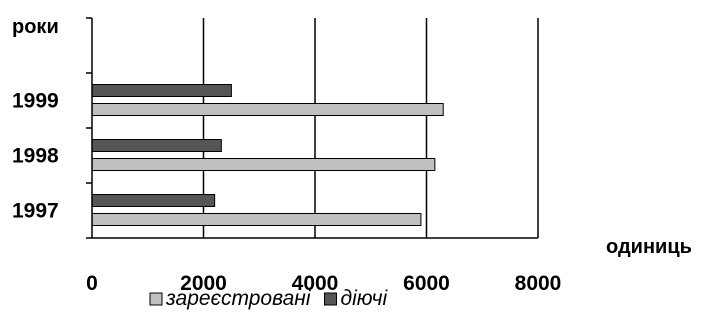 This screenshot has height=322, width=712. Describe the element at coordinates (365, 298) in the screenshot. I see `legend-label-діючі: діючі` at that location.